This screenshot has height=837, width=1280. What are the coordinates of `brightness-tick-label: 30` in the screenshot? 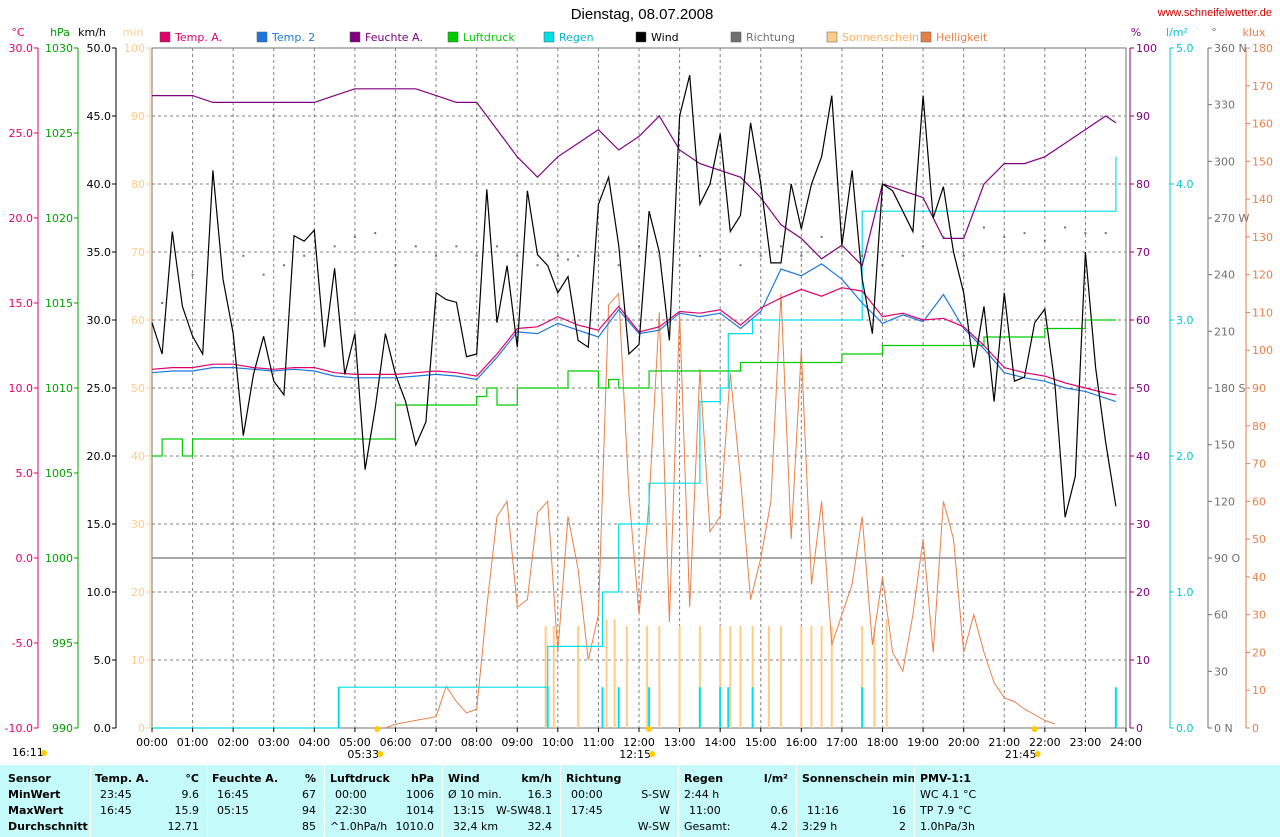 It's located at (1259, 615).